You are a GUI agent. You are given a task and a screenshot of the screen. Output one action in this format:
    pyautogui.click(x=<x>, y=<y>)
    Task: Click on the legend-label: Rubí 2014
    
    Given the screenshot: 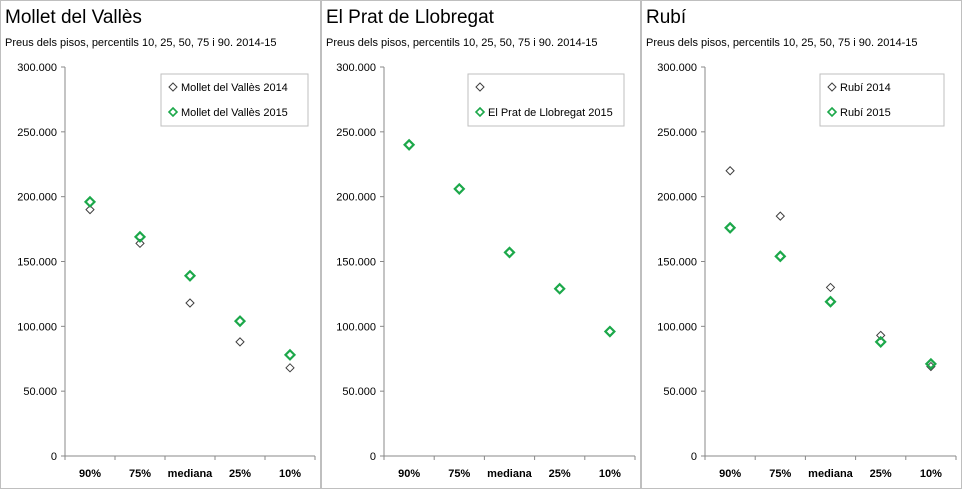 What is the action you would take?
    pyautogui.click(x=865, y=88)
    